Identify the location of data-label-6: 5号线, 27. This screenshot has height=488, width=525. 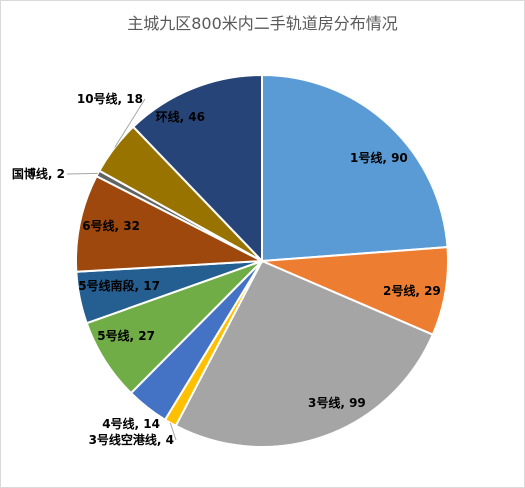
(126, 335).